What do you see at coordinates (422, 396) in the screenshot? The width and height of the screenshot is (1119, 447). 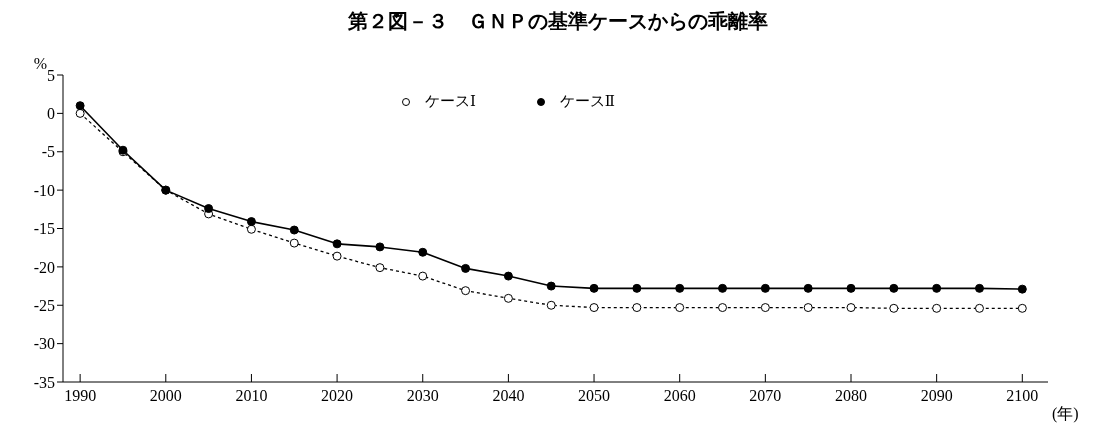 I see `x-tick-label: 2030` at bounding box center [422, 396].